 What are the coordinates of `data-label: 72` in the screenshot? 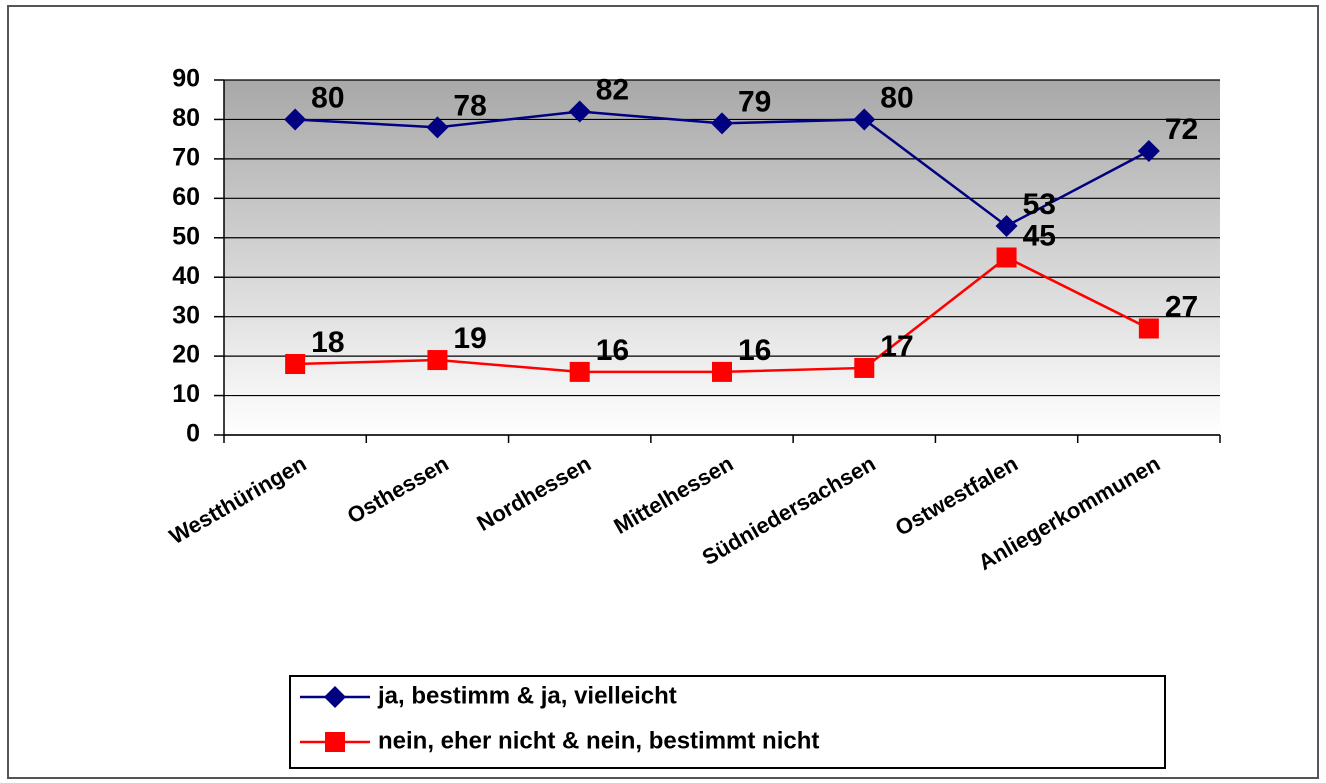 It's located at (1181, 129).